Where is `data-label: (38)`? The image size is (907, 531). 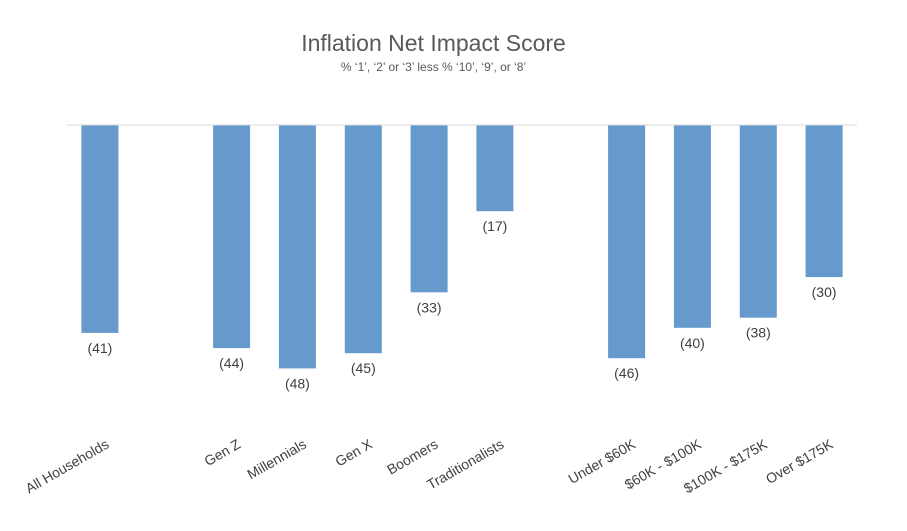
data-label: (38) is located at coordinates (758, 333).